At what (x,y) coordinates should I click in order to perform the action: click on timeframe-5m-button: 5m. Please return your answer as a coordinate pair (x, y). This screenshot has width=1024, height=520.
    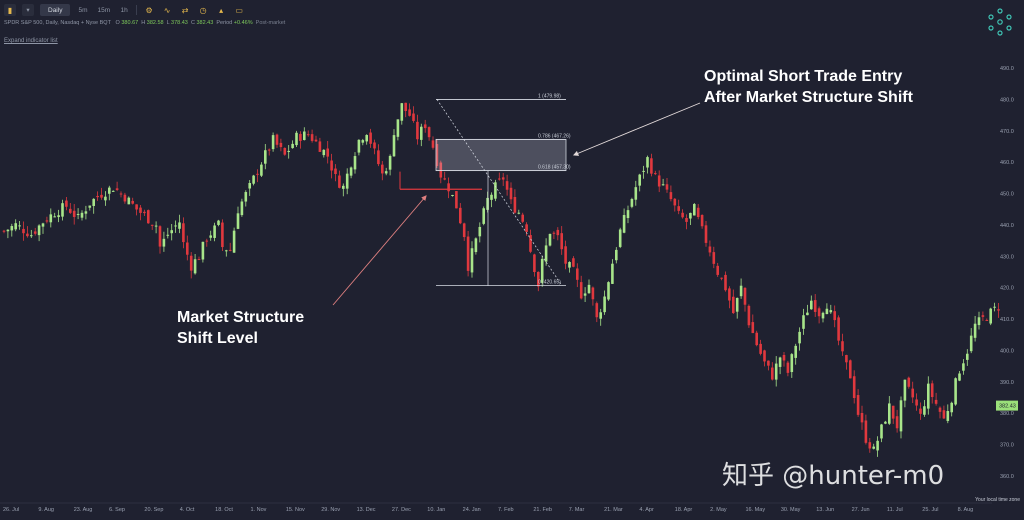
    Looking at the image, I should click on (83, 10).